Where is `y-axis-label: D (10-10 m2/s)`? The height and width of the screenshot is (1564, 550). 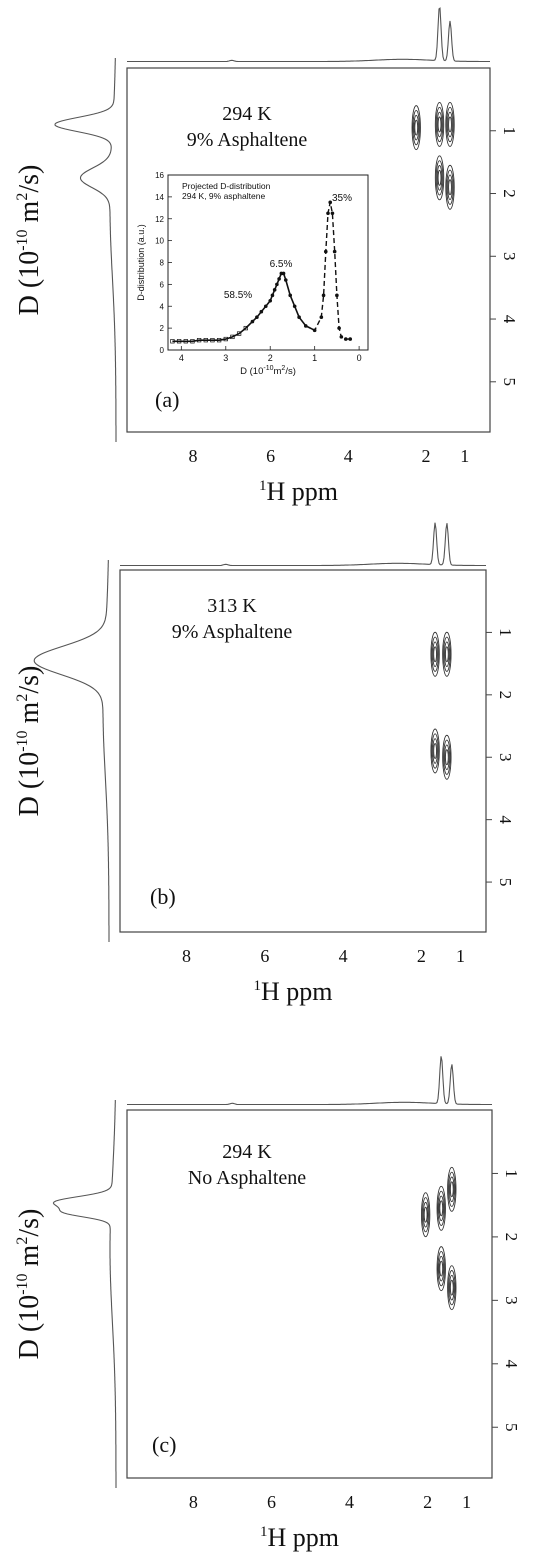
y-axis-label: D (10-10 m2/s) is located at coordinates (29, 240).